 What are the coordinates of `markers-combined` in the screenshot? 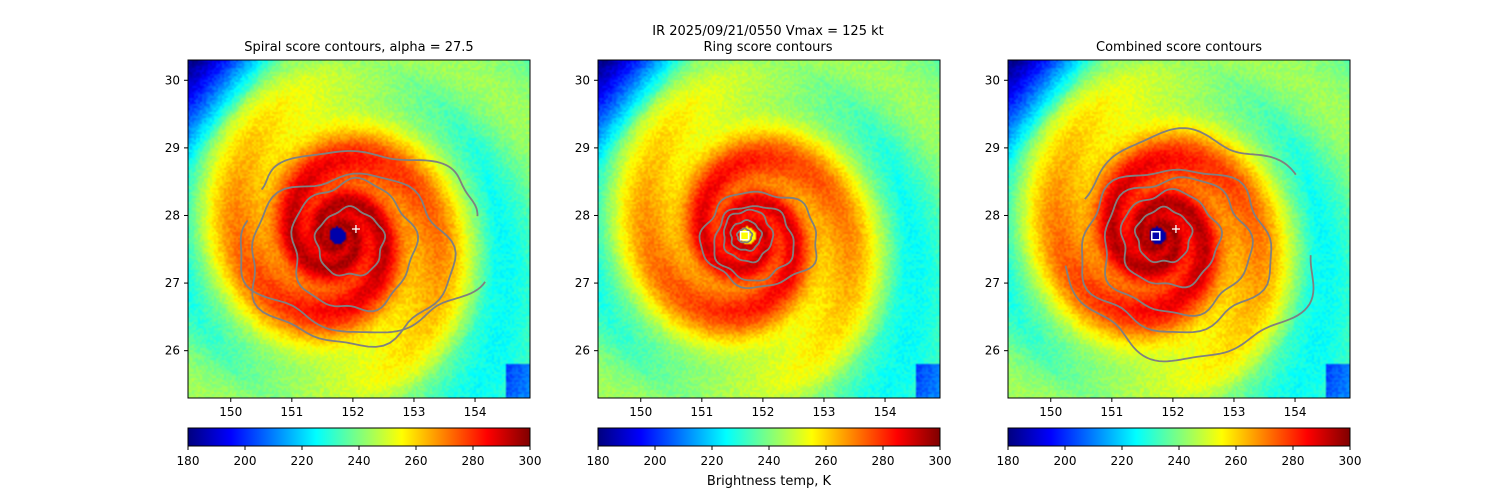 It's located at (1165, 233).